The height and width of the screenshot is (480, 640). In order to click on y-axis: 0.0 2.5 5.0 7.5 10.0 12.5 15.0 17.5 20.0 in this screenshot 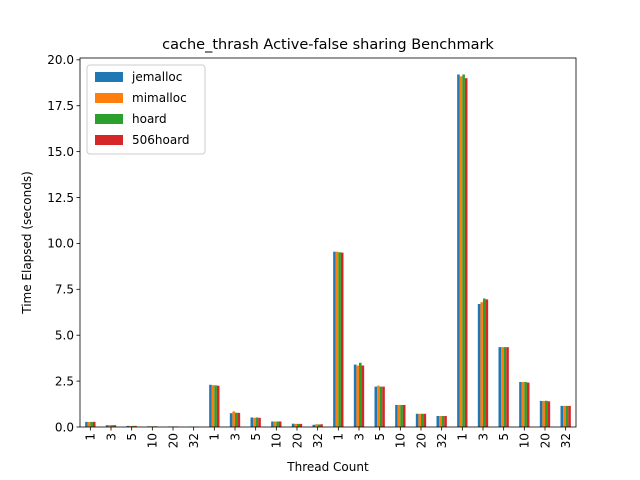, I will do `click(63, 243)`.